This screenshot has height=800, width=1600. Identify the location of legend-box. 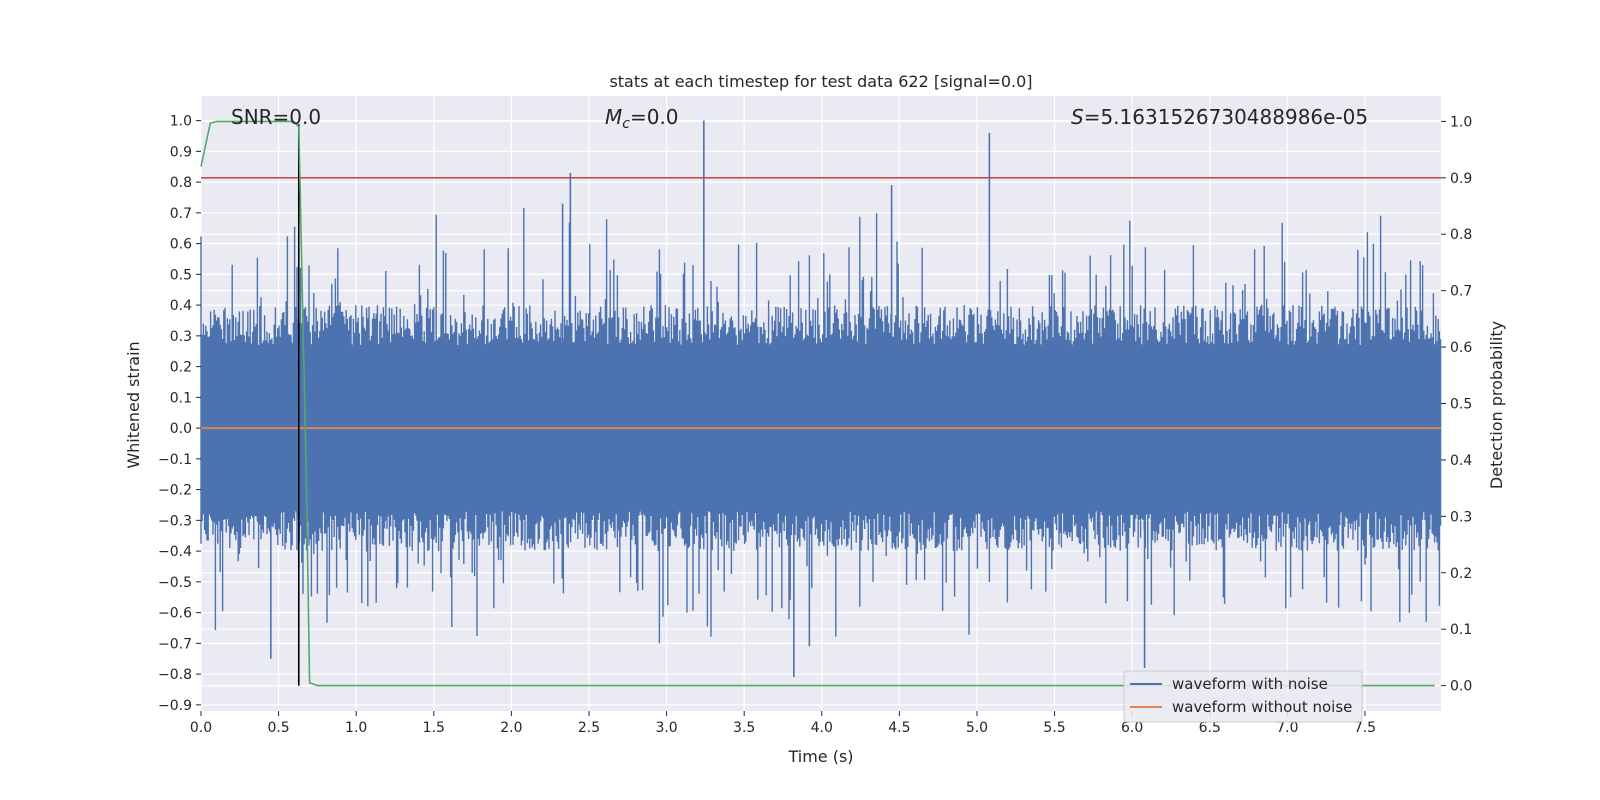
(1243, 696).